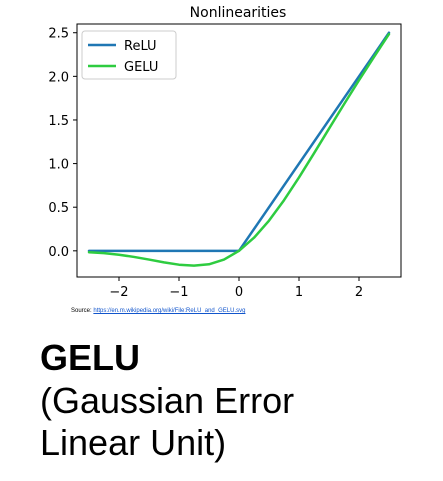 The image size is (443, 481). I want to click on legend-label-gelu: GELU, so click(141, 67).